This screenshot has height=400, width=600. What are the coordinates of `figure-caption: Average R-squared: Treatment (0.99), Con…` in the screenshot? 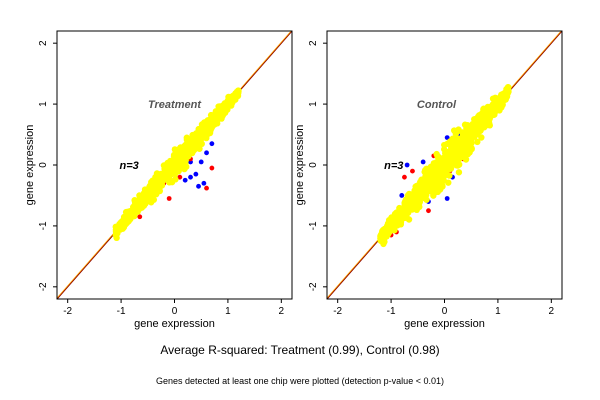 It's located at (300, 350).